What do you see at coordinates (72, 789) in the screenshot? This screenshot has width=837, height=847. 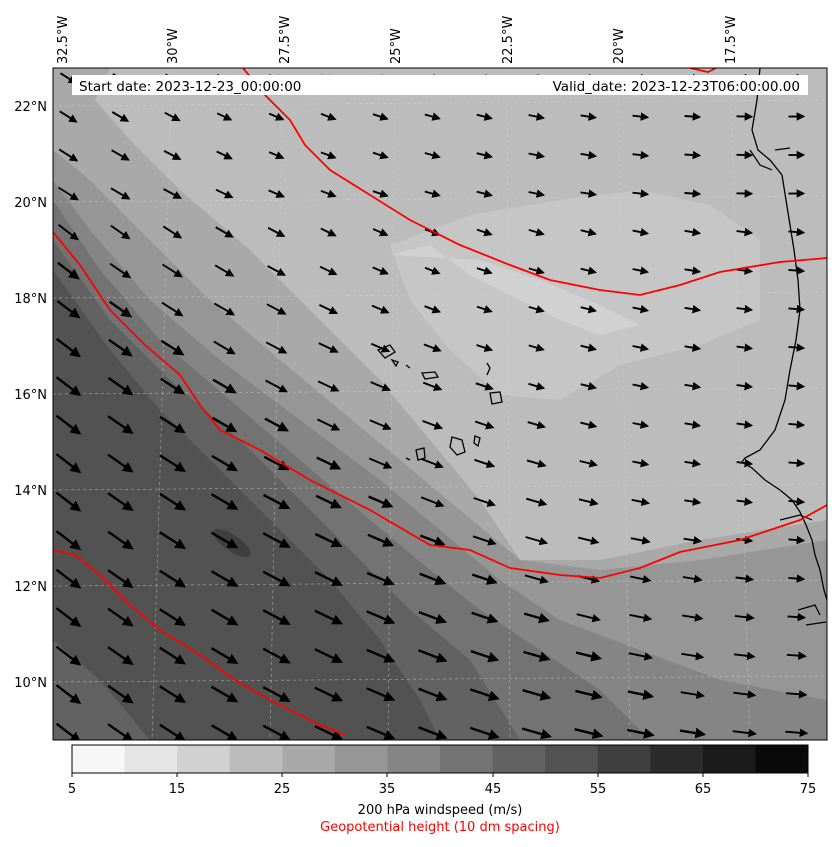 I see `colorbar-tick-label: 5` at bounding box center [72, 789].